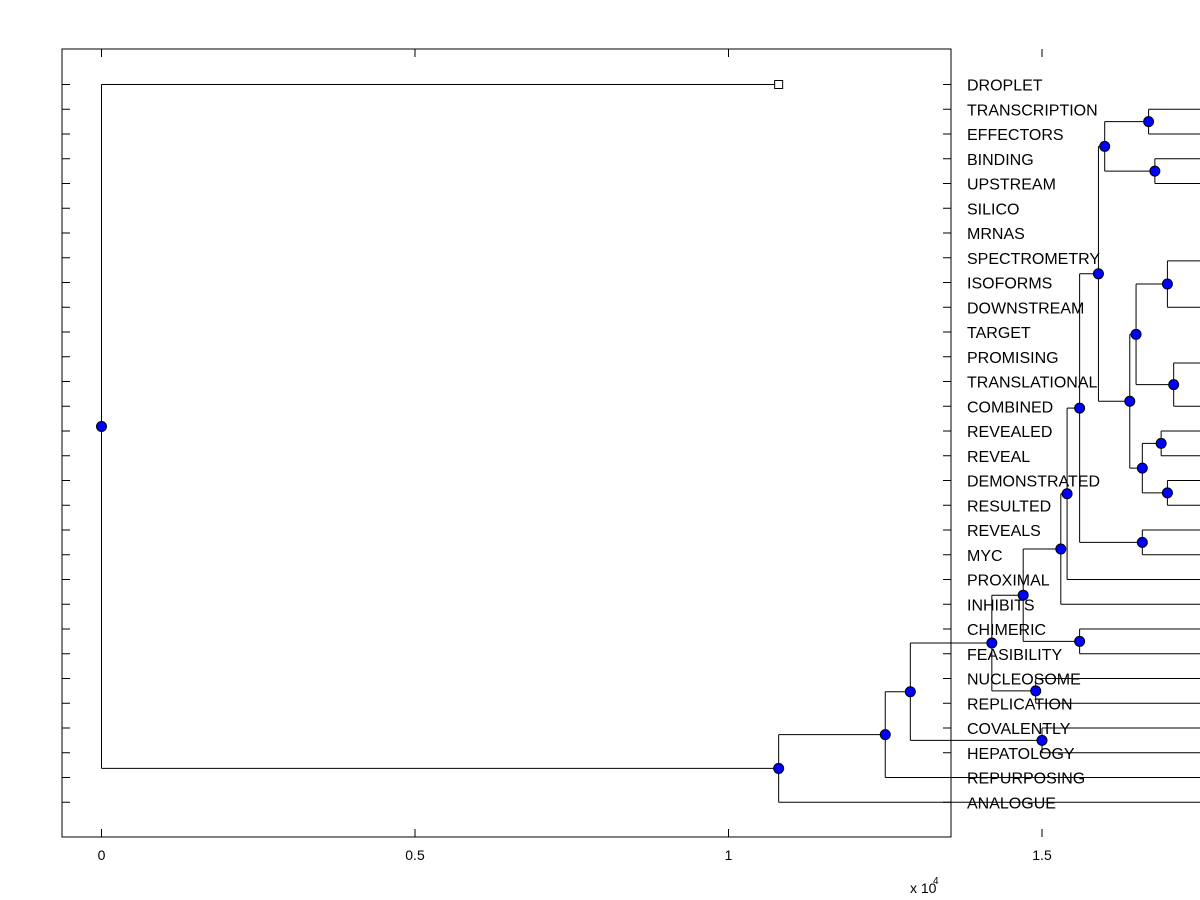  What do you see at coordinates (1019, 729) in the screenshot?
I see `leaf-label: COVALENTLY` at bounding box center [1019, 729].